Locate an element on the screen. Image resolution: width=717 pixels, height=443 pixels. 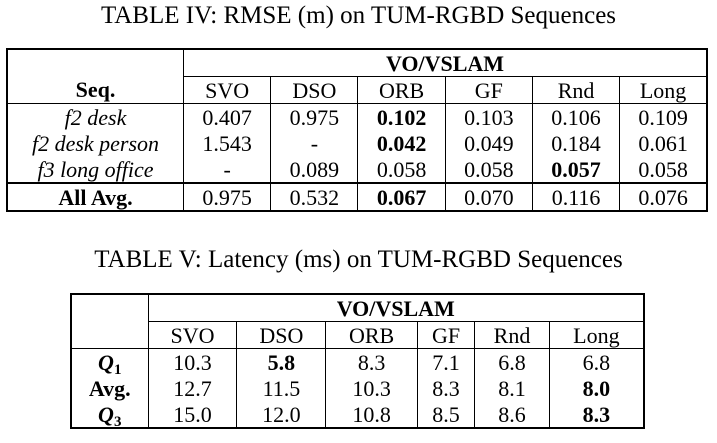
table-cell: 0.532 is located at coordinates (314, 196).